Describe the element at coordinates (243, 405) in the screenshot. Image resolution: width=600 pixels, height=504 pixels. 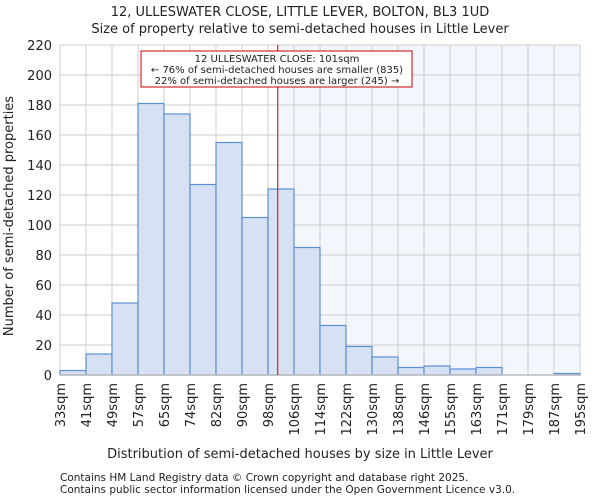
I see `x-tick-label: 90sqm` at that location.